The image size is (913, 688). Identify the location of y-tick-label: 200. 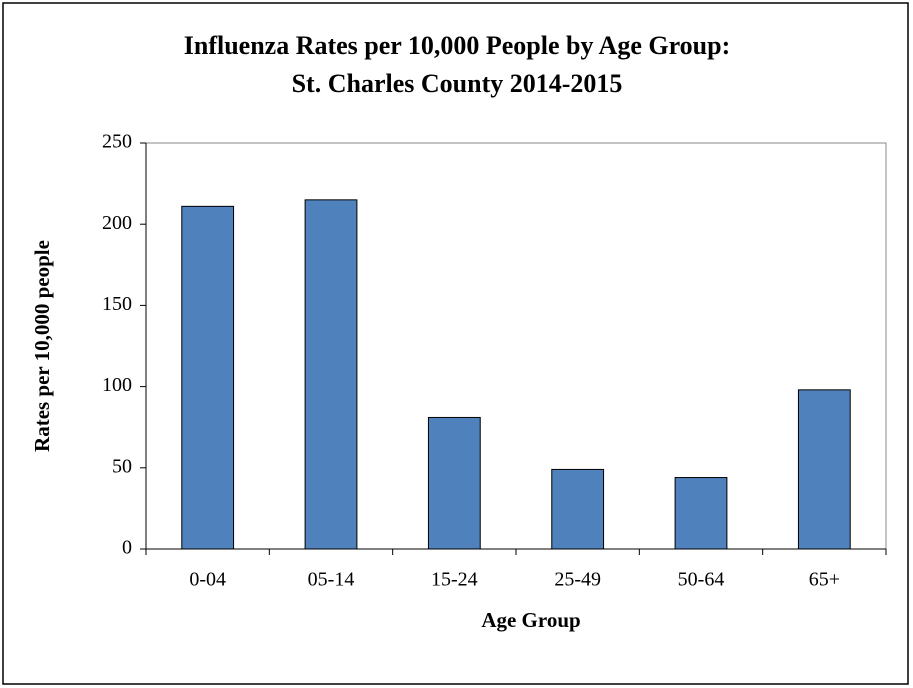
(117, 223).